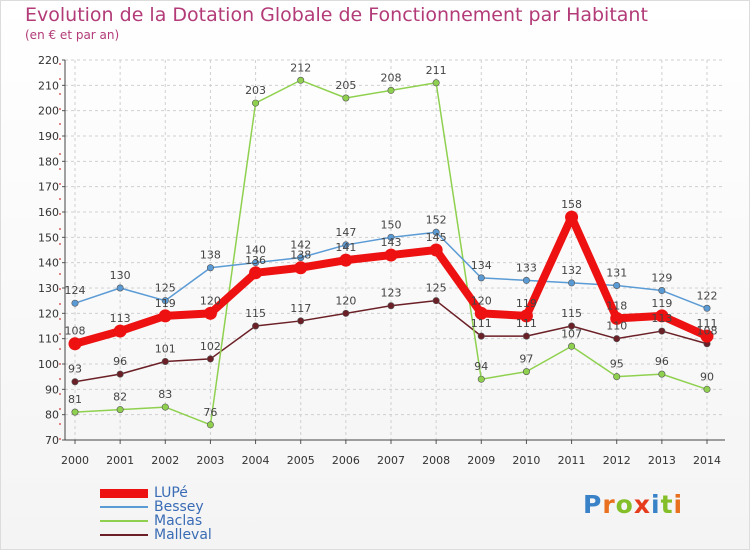 This screenshot has height=550, width=750. I want to click on data-label: 208, so click(391, 77).